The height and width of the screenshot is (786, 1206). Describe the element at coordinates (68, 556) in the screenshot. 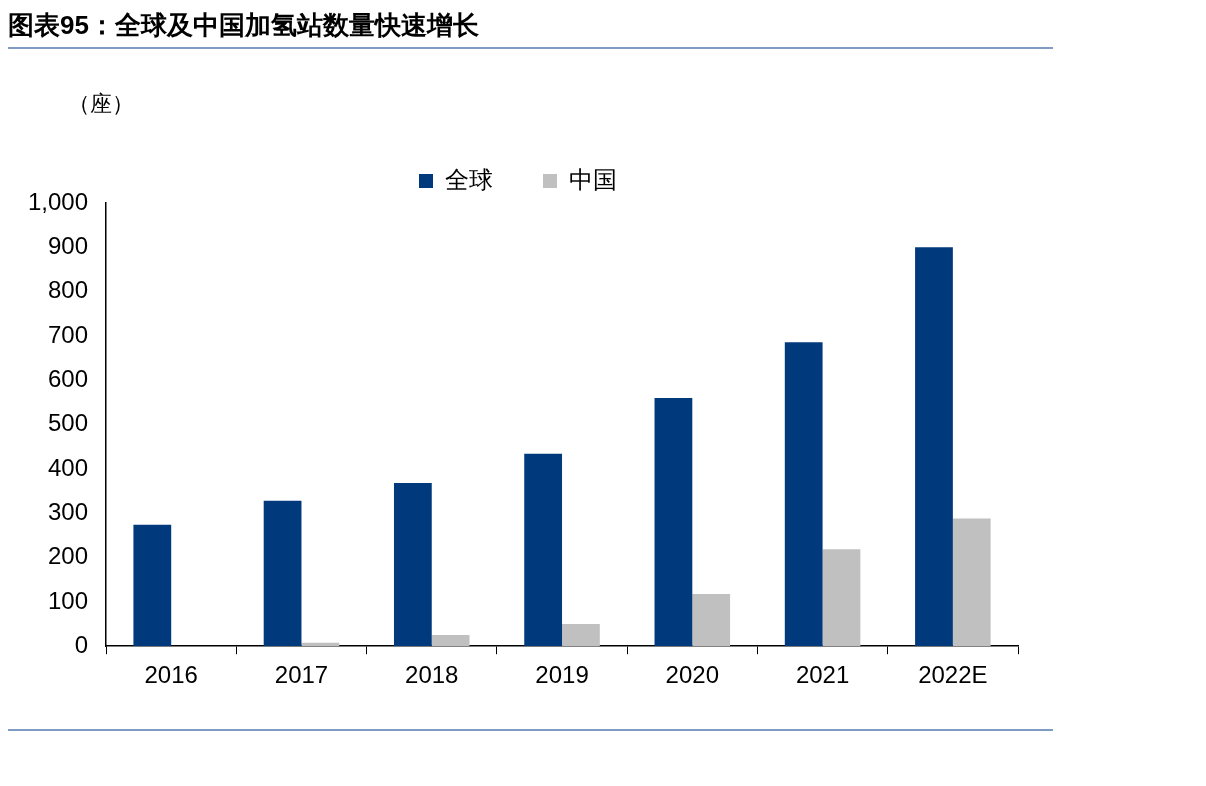

I see `y-tick-label: 200` at that location.